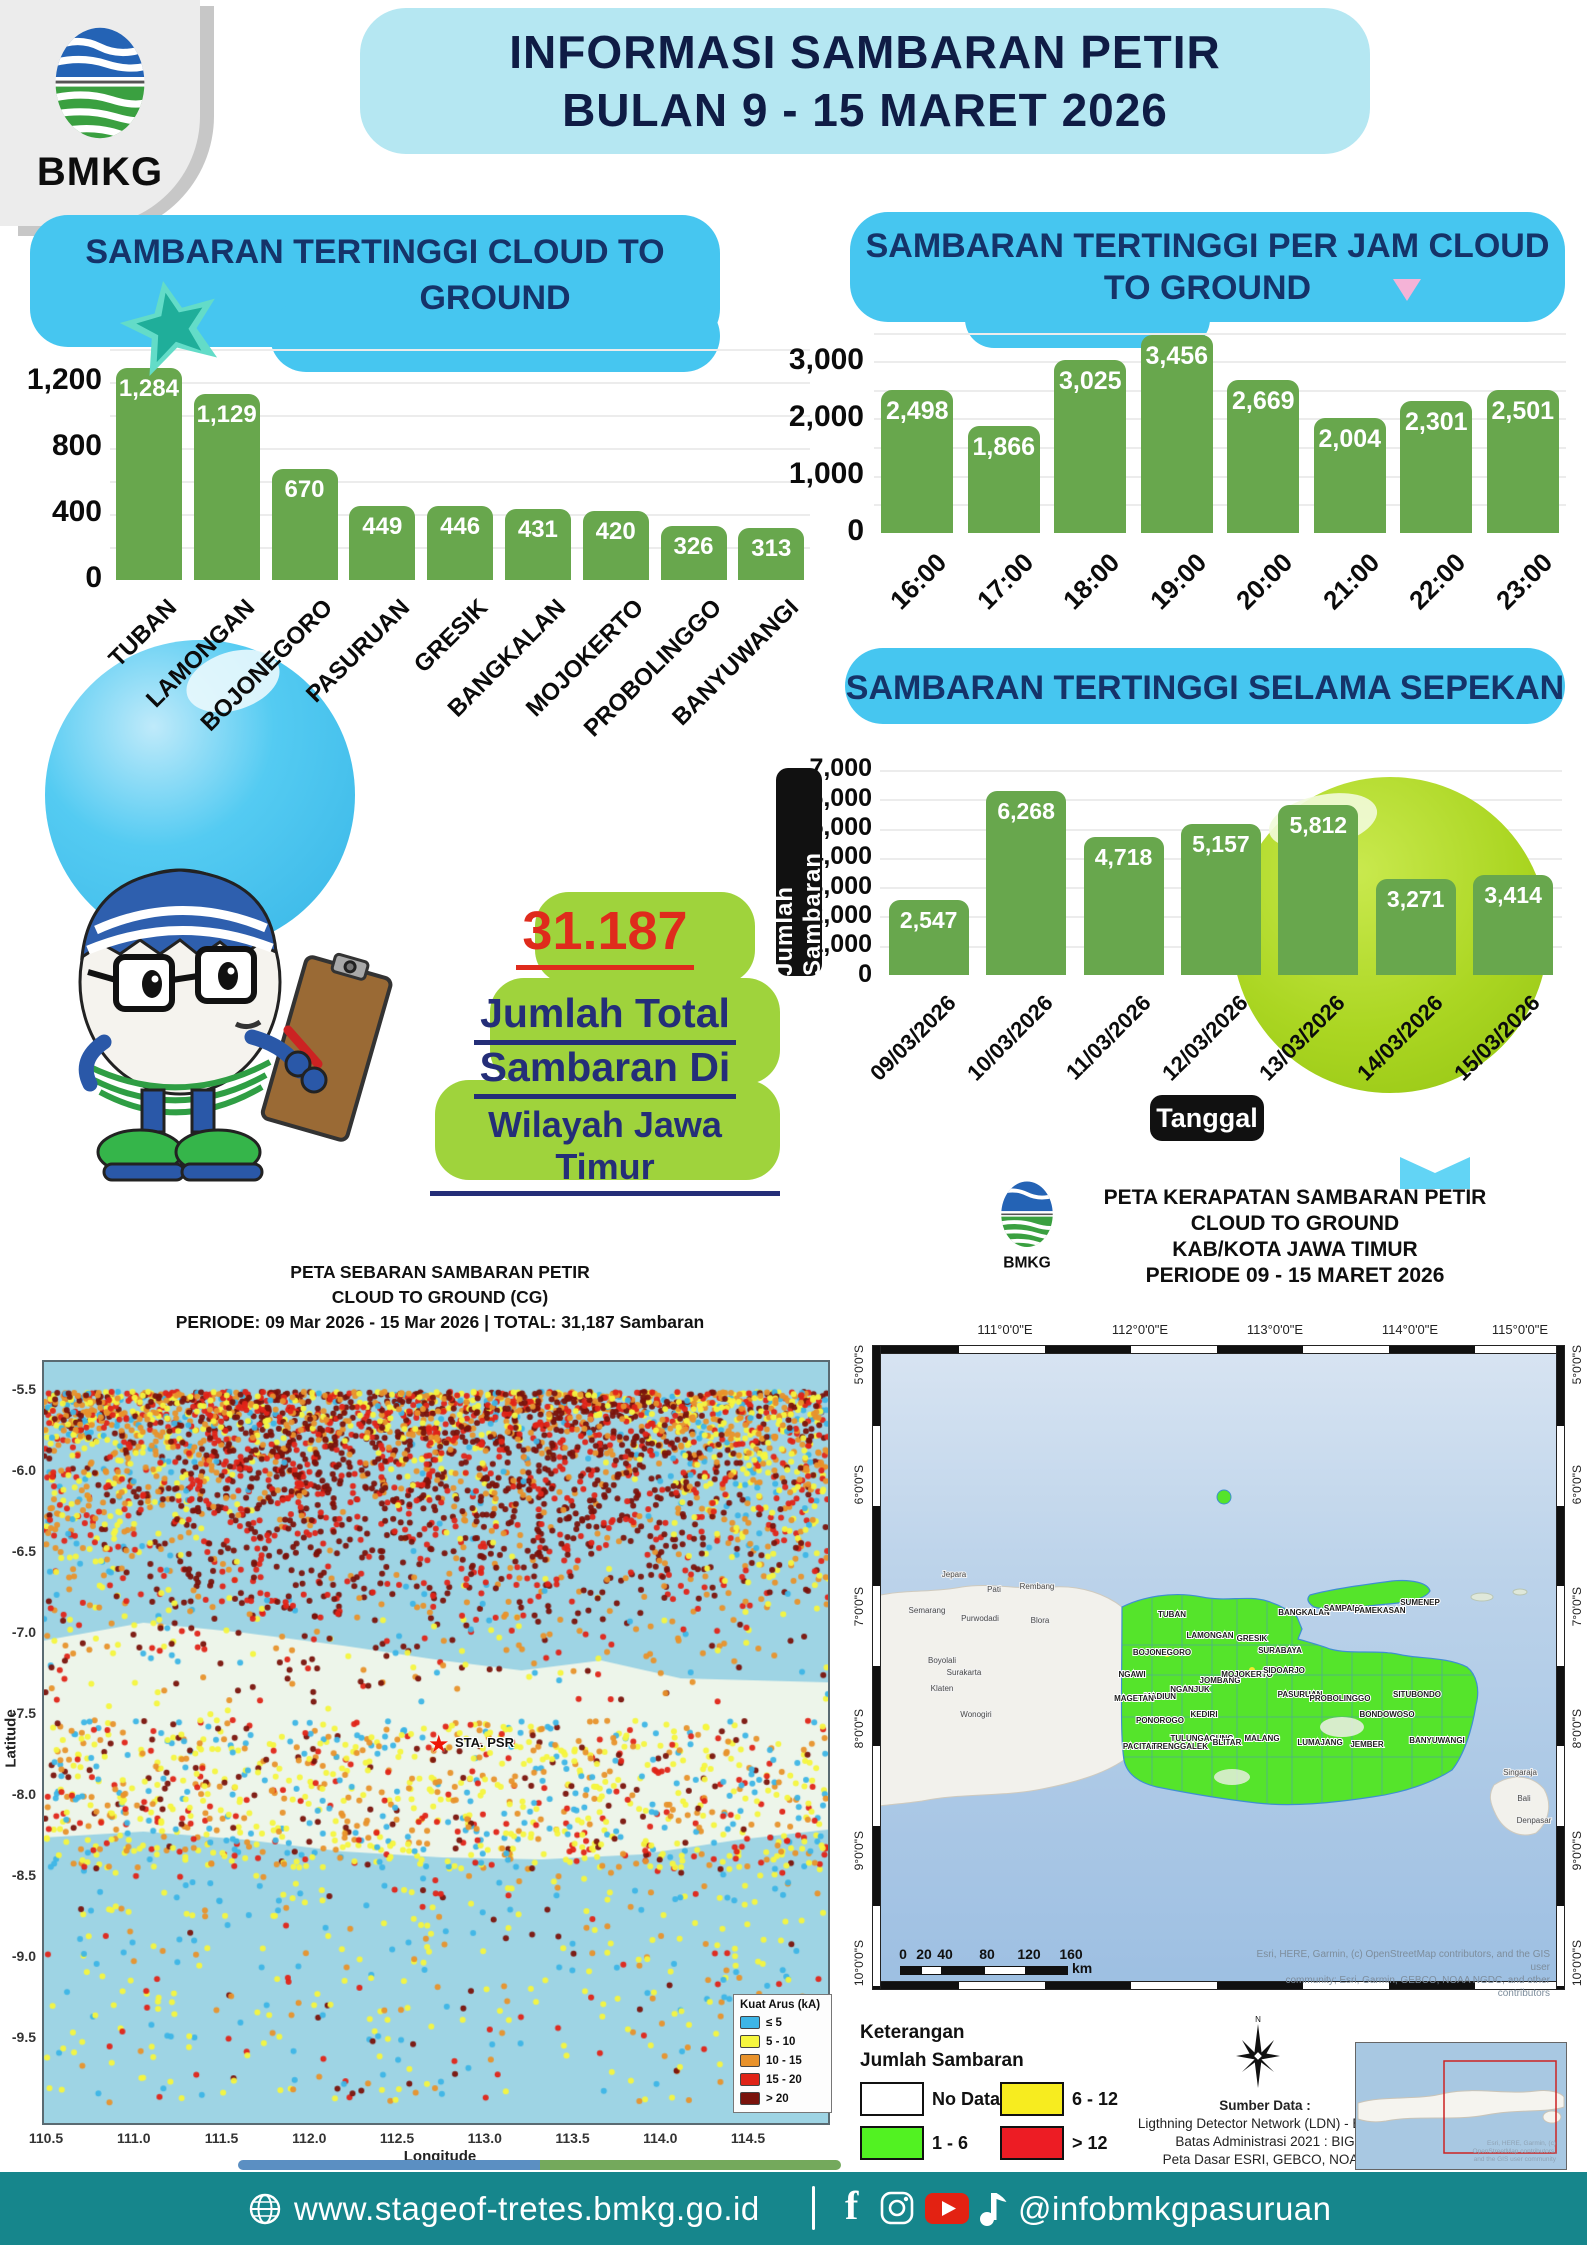 This screenshot has height=2245, width=1587. Describe the element at coordinates (439, 1744) in the screenshot. I see `station-star-icon: ★` at that location.